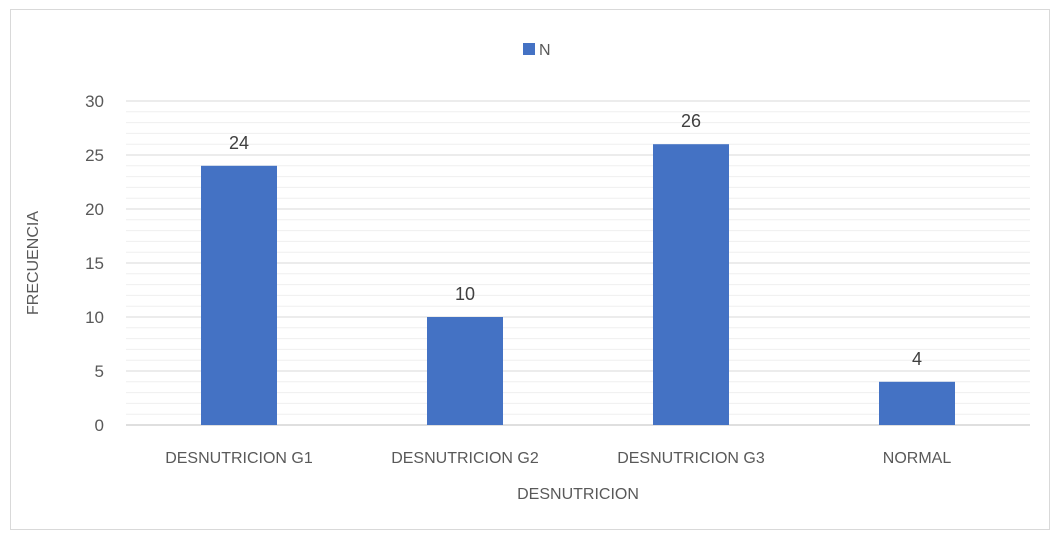 Image resolution: width=1053 pixels, height=533 pixels. I want to click on y-axis-title: FRECUENCIA, so click(33, 263).